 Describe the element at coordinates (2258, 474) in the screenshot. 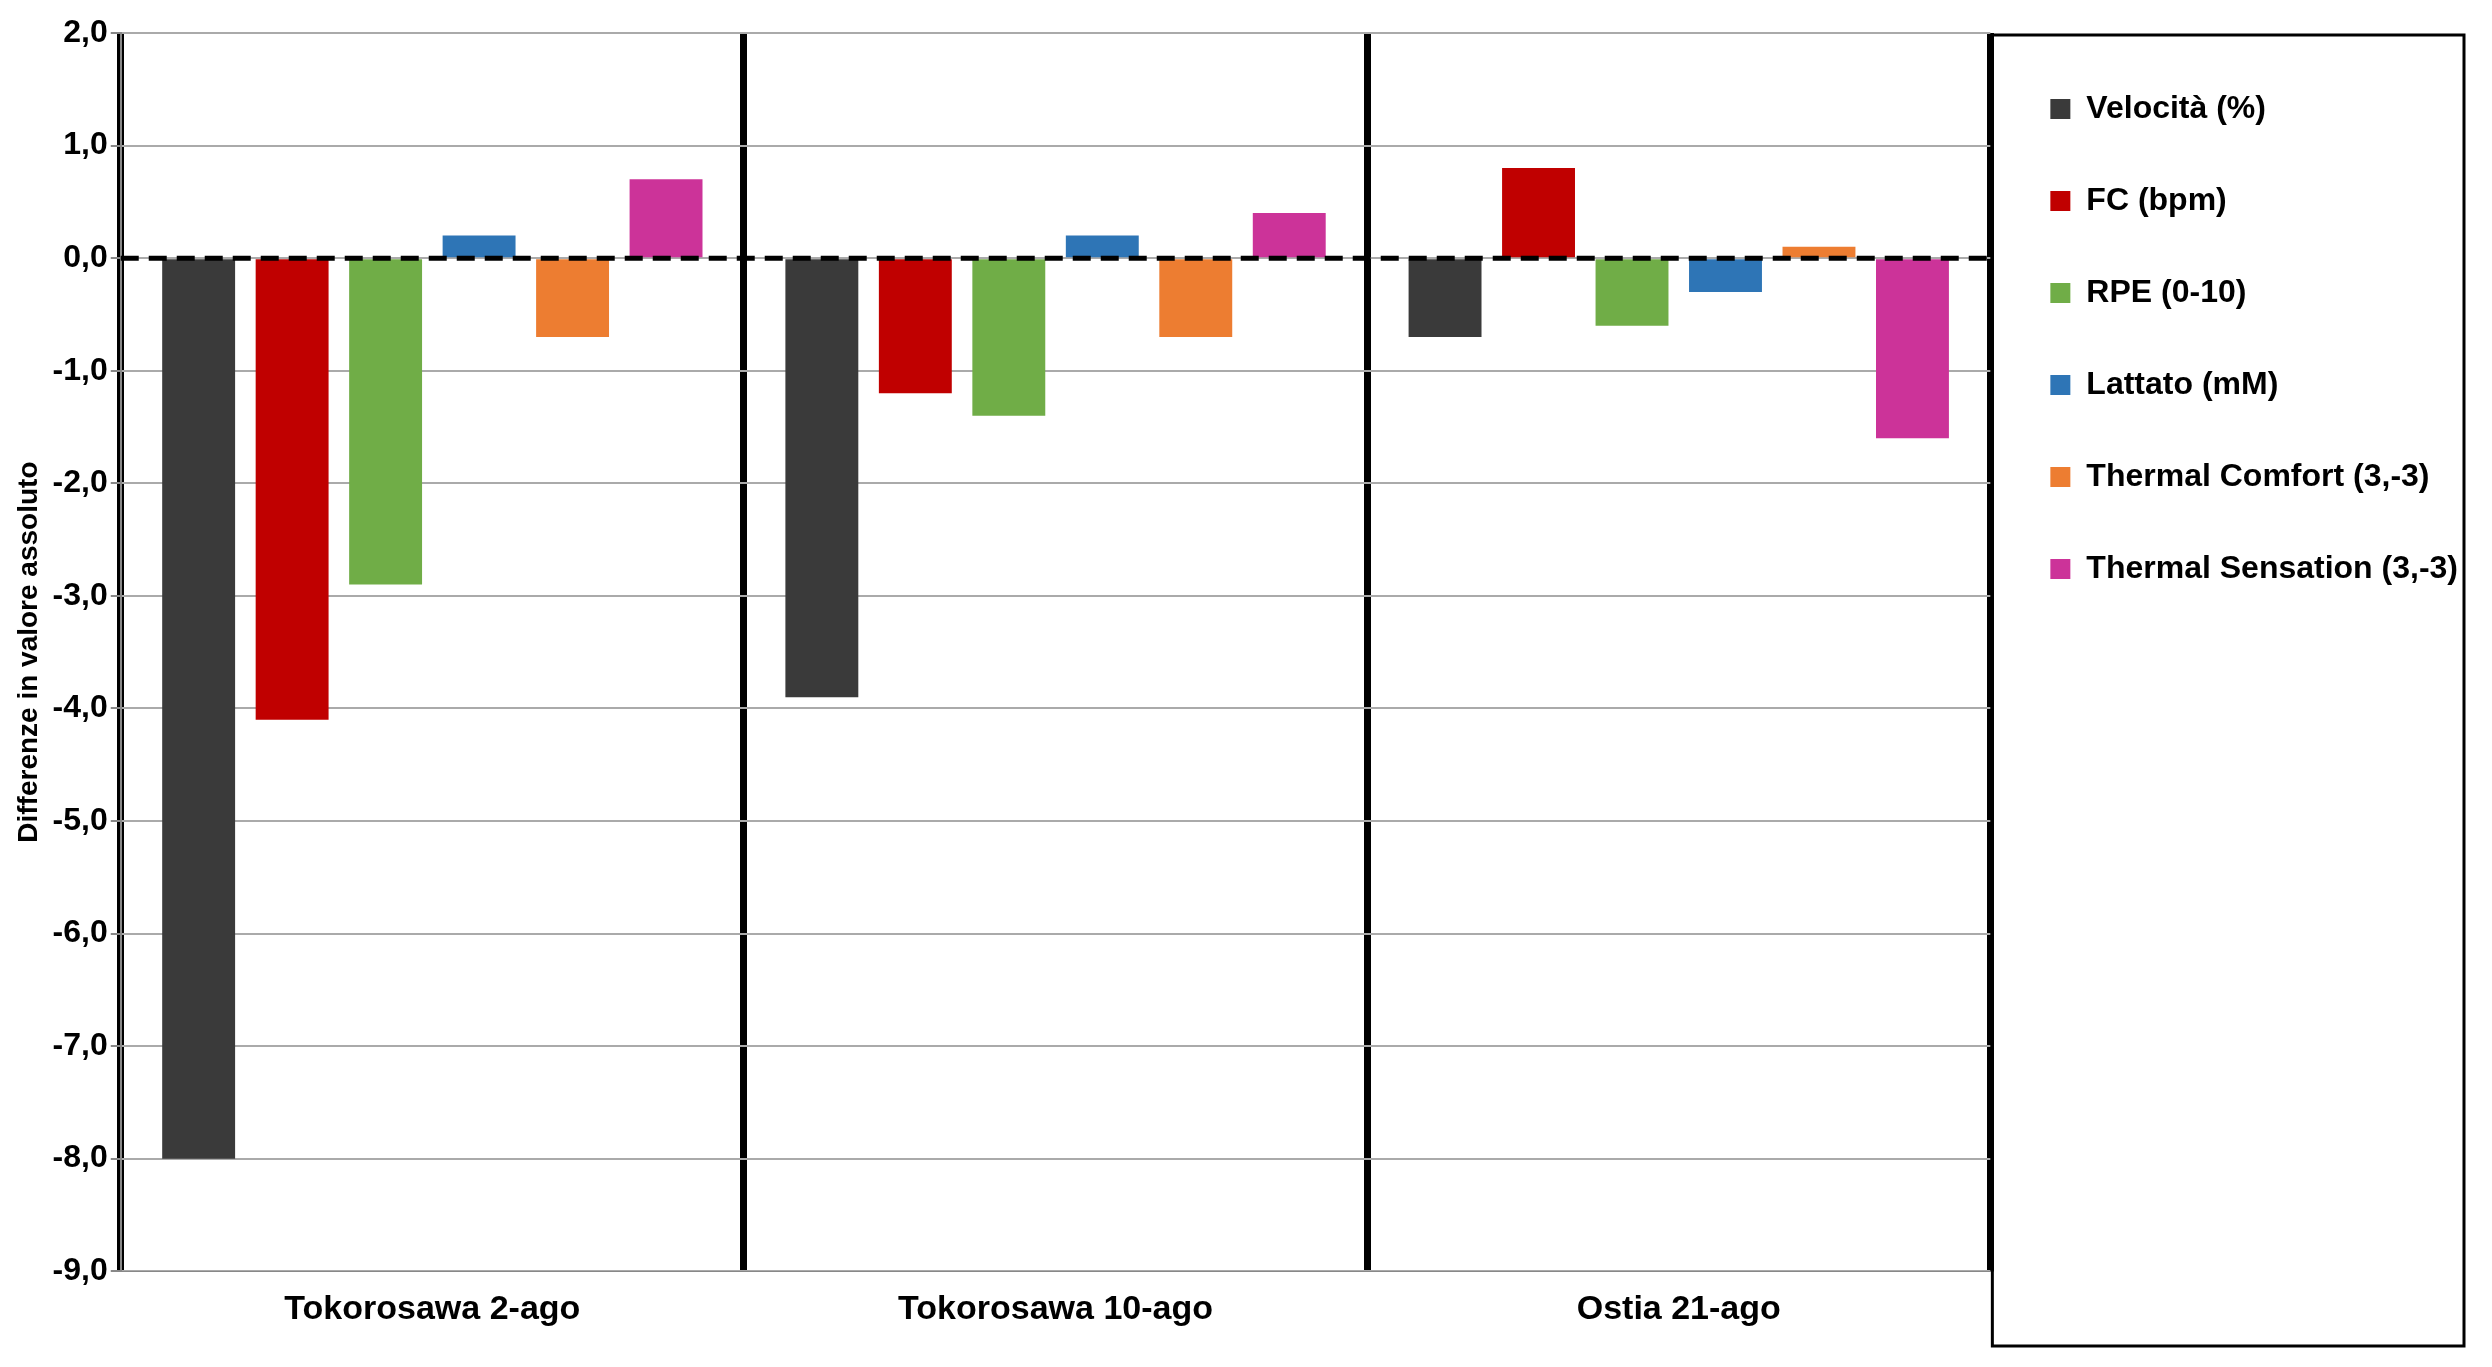

I see `legend-label: Thermal Comfort (3,-3)` at that location.